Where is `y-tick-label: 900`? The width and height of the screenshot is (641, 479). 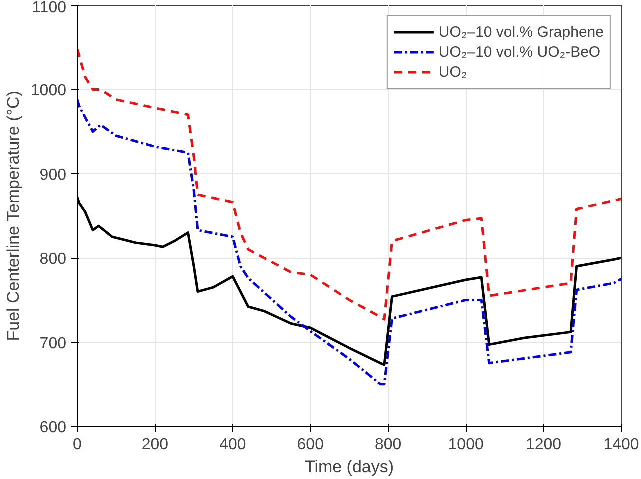 y-tick-label: 900 is located at coordinates (53, 175).